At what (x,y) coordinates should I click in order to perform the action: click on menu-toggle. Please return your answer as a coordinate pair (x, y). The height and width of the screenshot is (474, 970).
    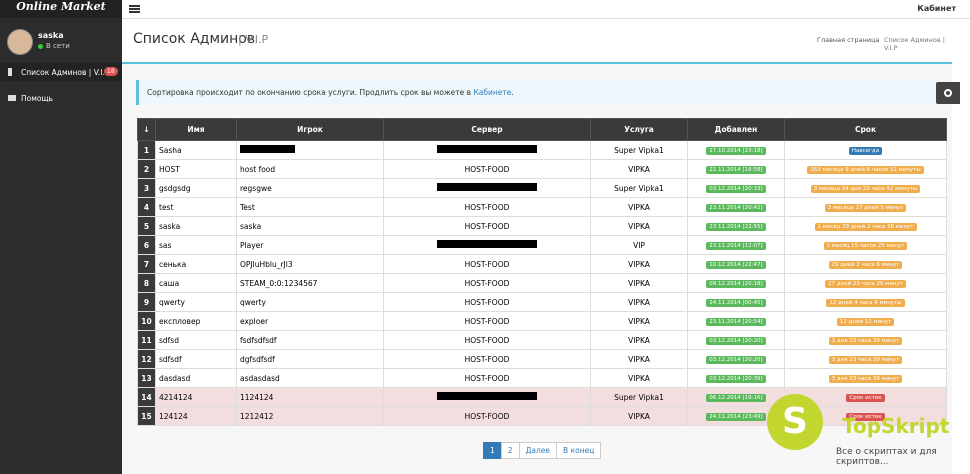
    Looking at the image, I should click on (134, 9).